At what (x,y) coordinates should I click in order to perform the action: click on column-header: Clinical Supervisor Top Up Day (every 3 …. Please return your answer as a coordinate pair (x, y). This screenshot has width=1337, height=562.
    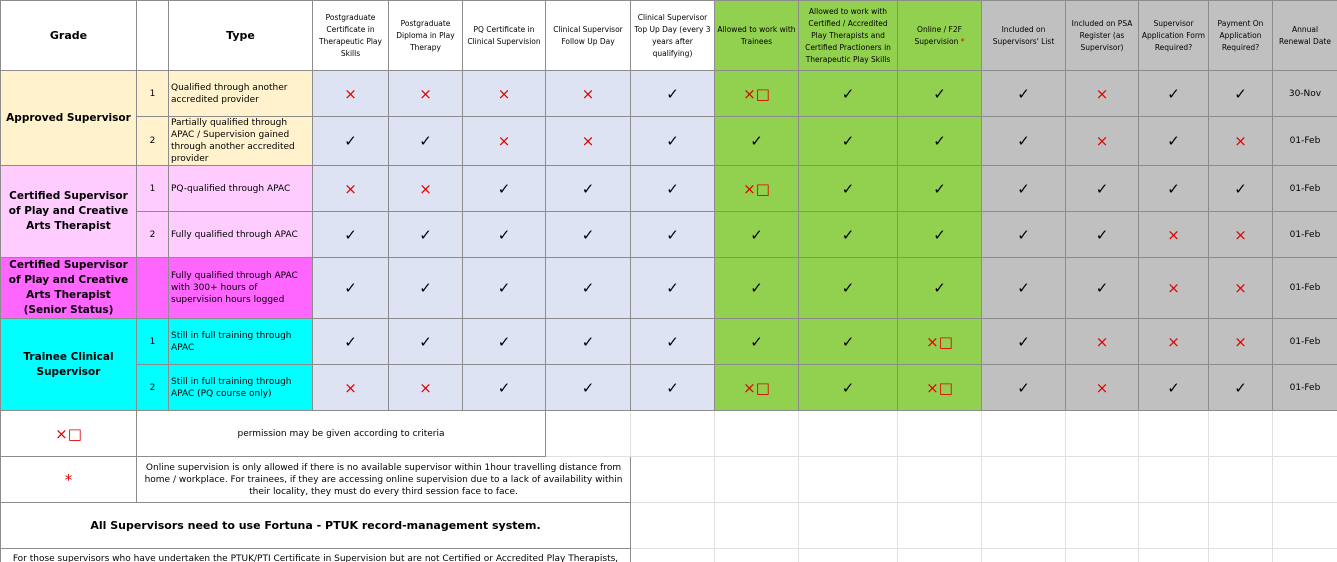
    Looking at the image, I should click on (672, 35).